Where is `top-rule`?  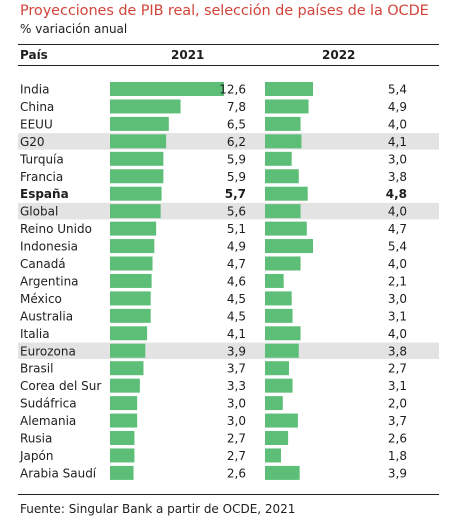
top-rule is located at coordinates (228, 44).